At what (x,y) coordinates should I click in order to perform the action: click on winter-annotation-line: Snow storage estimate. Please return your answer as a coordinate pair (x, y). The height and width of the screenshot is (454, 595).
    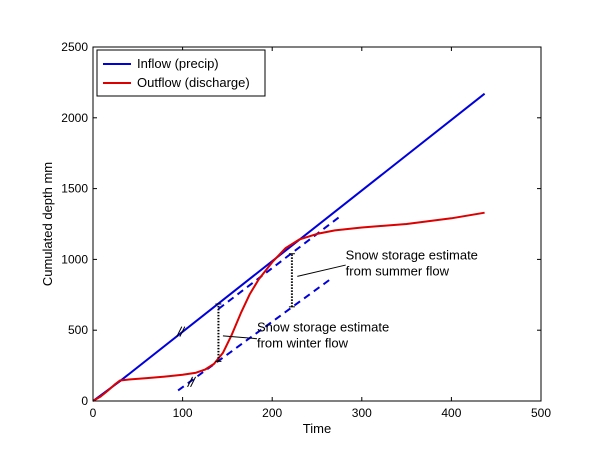
    Looking at the image, I should click on (323, 327).